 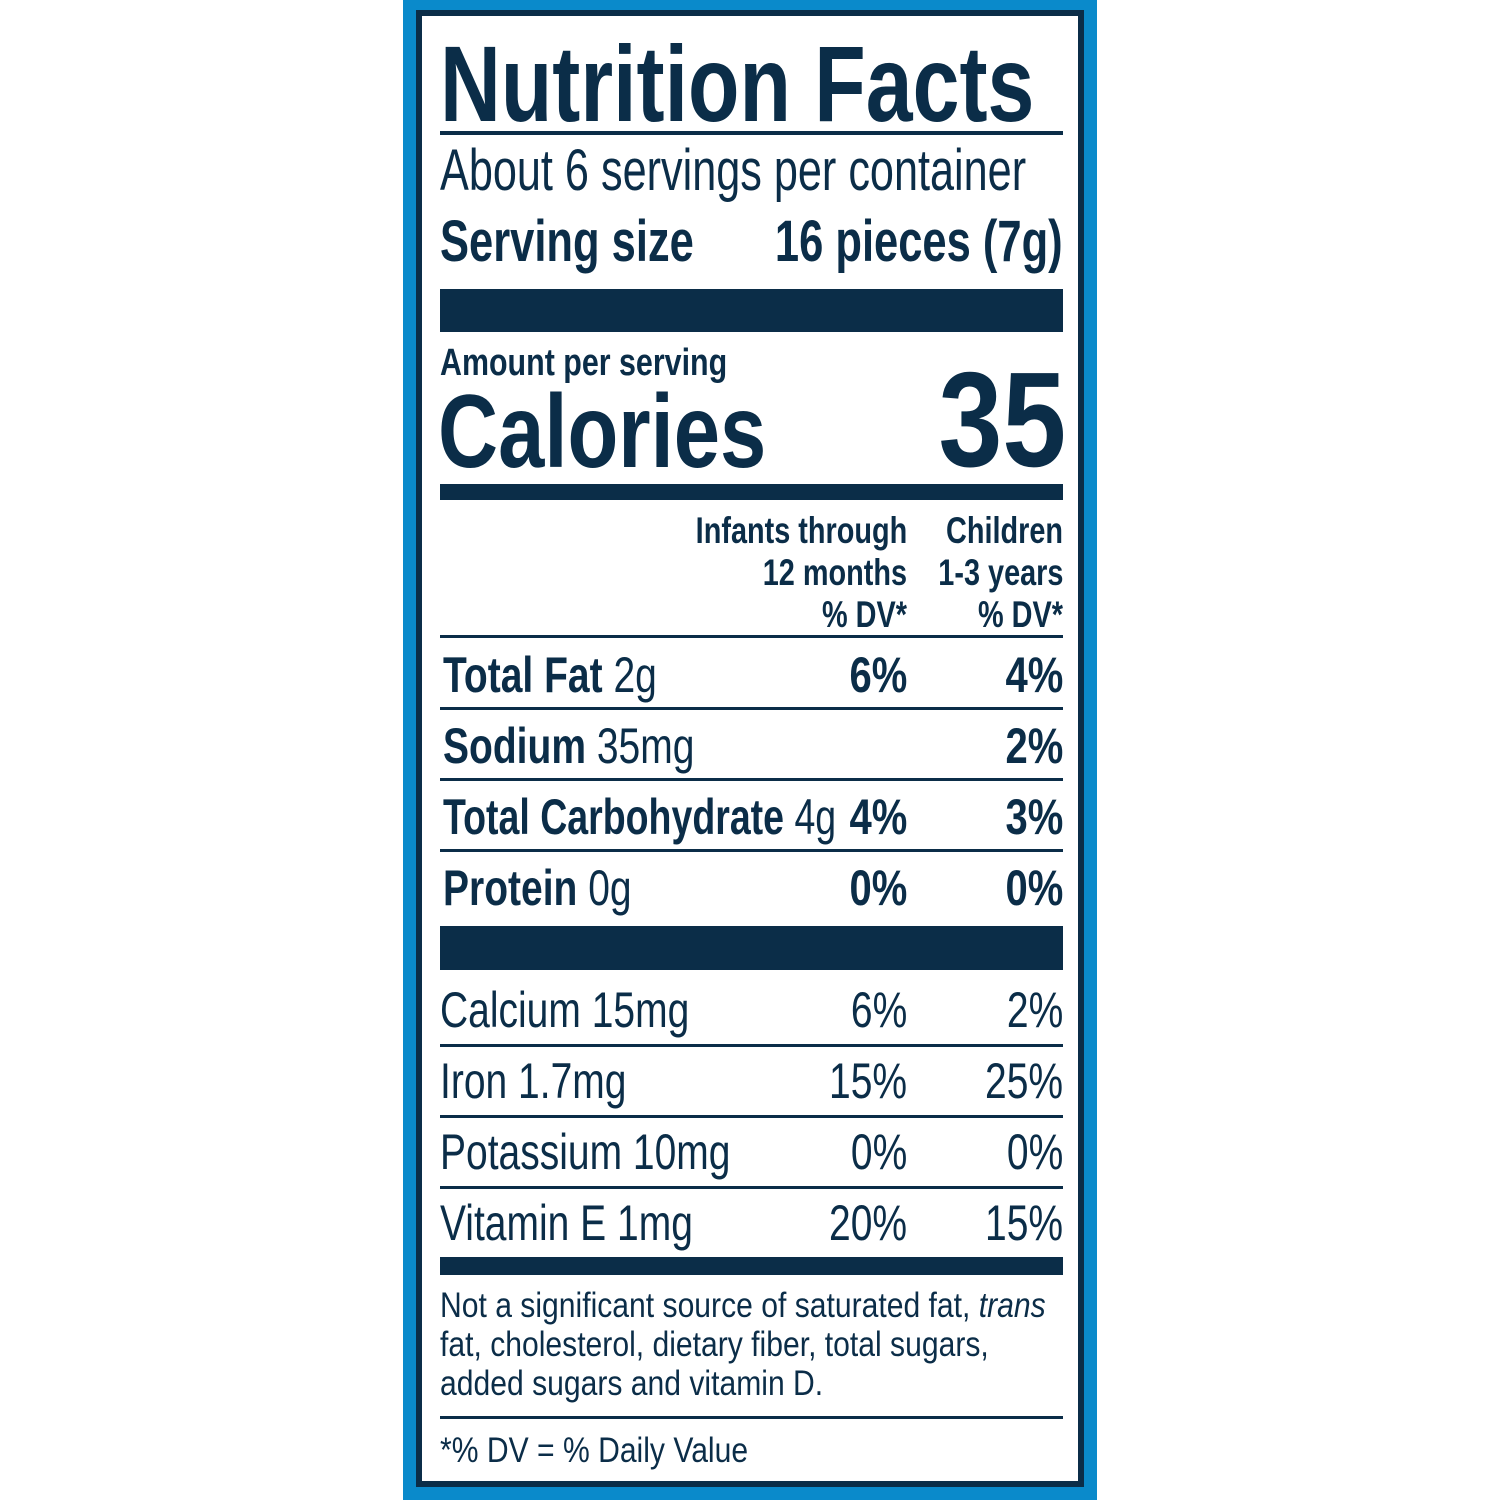 What do you see at coordinates (584, 363) in the screenshot?
I see `amount-per-serving: Amount per serving` at bounding box center [584, 363].